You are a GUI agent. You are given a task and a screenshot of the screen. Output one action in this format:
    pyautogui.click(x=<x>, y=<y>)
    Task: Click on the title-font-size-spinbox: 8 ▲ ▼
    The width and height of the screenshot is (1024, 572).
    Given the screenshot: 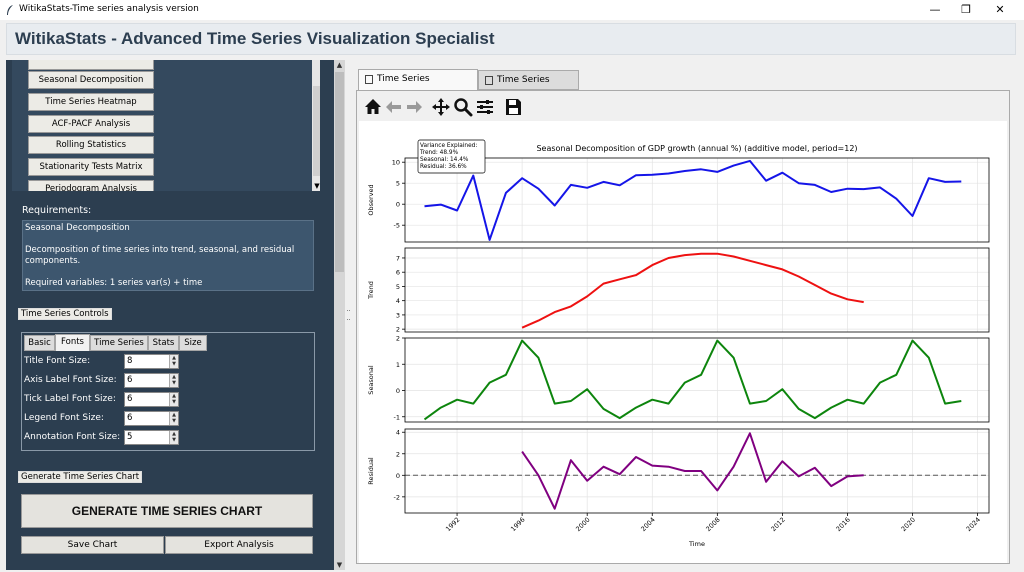 What is the action you would take?
    pyautogui.click(x=151, y=361)
    